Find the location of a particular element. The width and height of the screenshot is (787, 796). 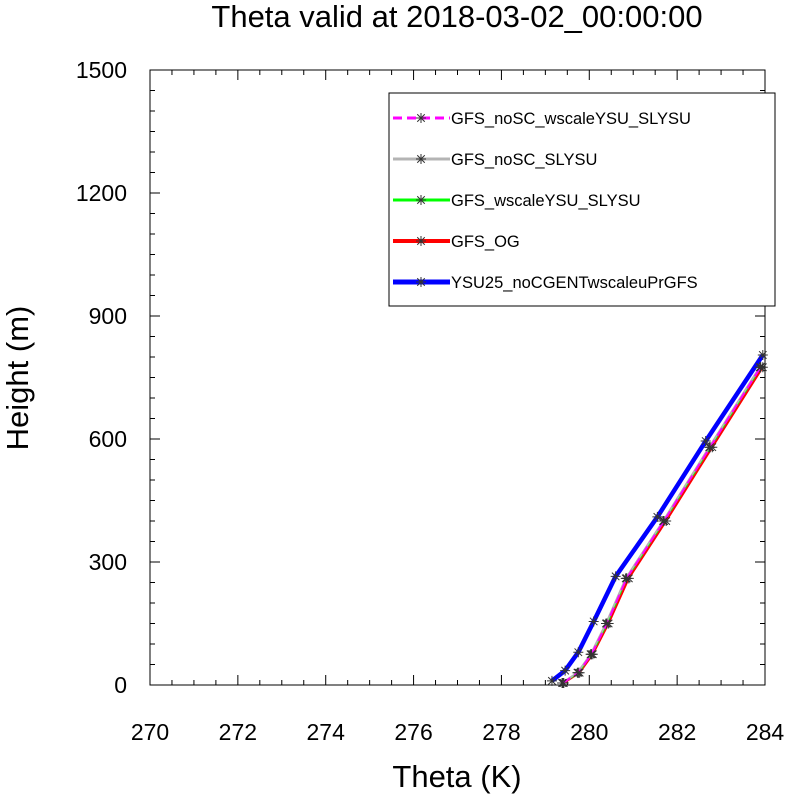

chart-title: Theta valid at 2018-03-02_00:00:00 is located at coordinates (456, 17).